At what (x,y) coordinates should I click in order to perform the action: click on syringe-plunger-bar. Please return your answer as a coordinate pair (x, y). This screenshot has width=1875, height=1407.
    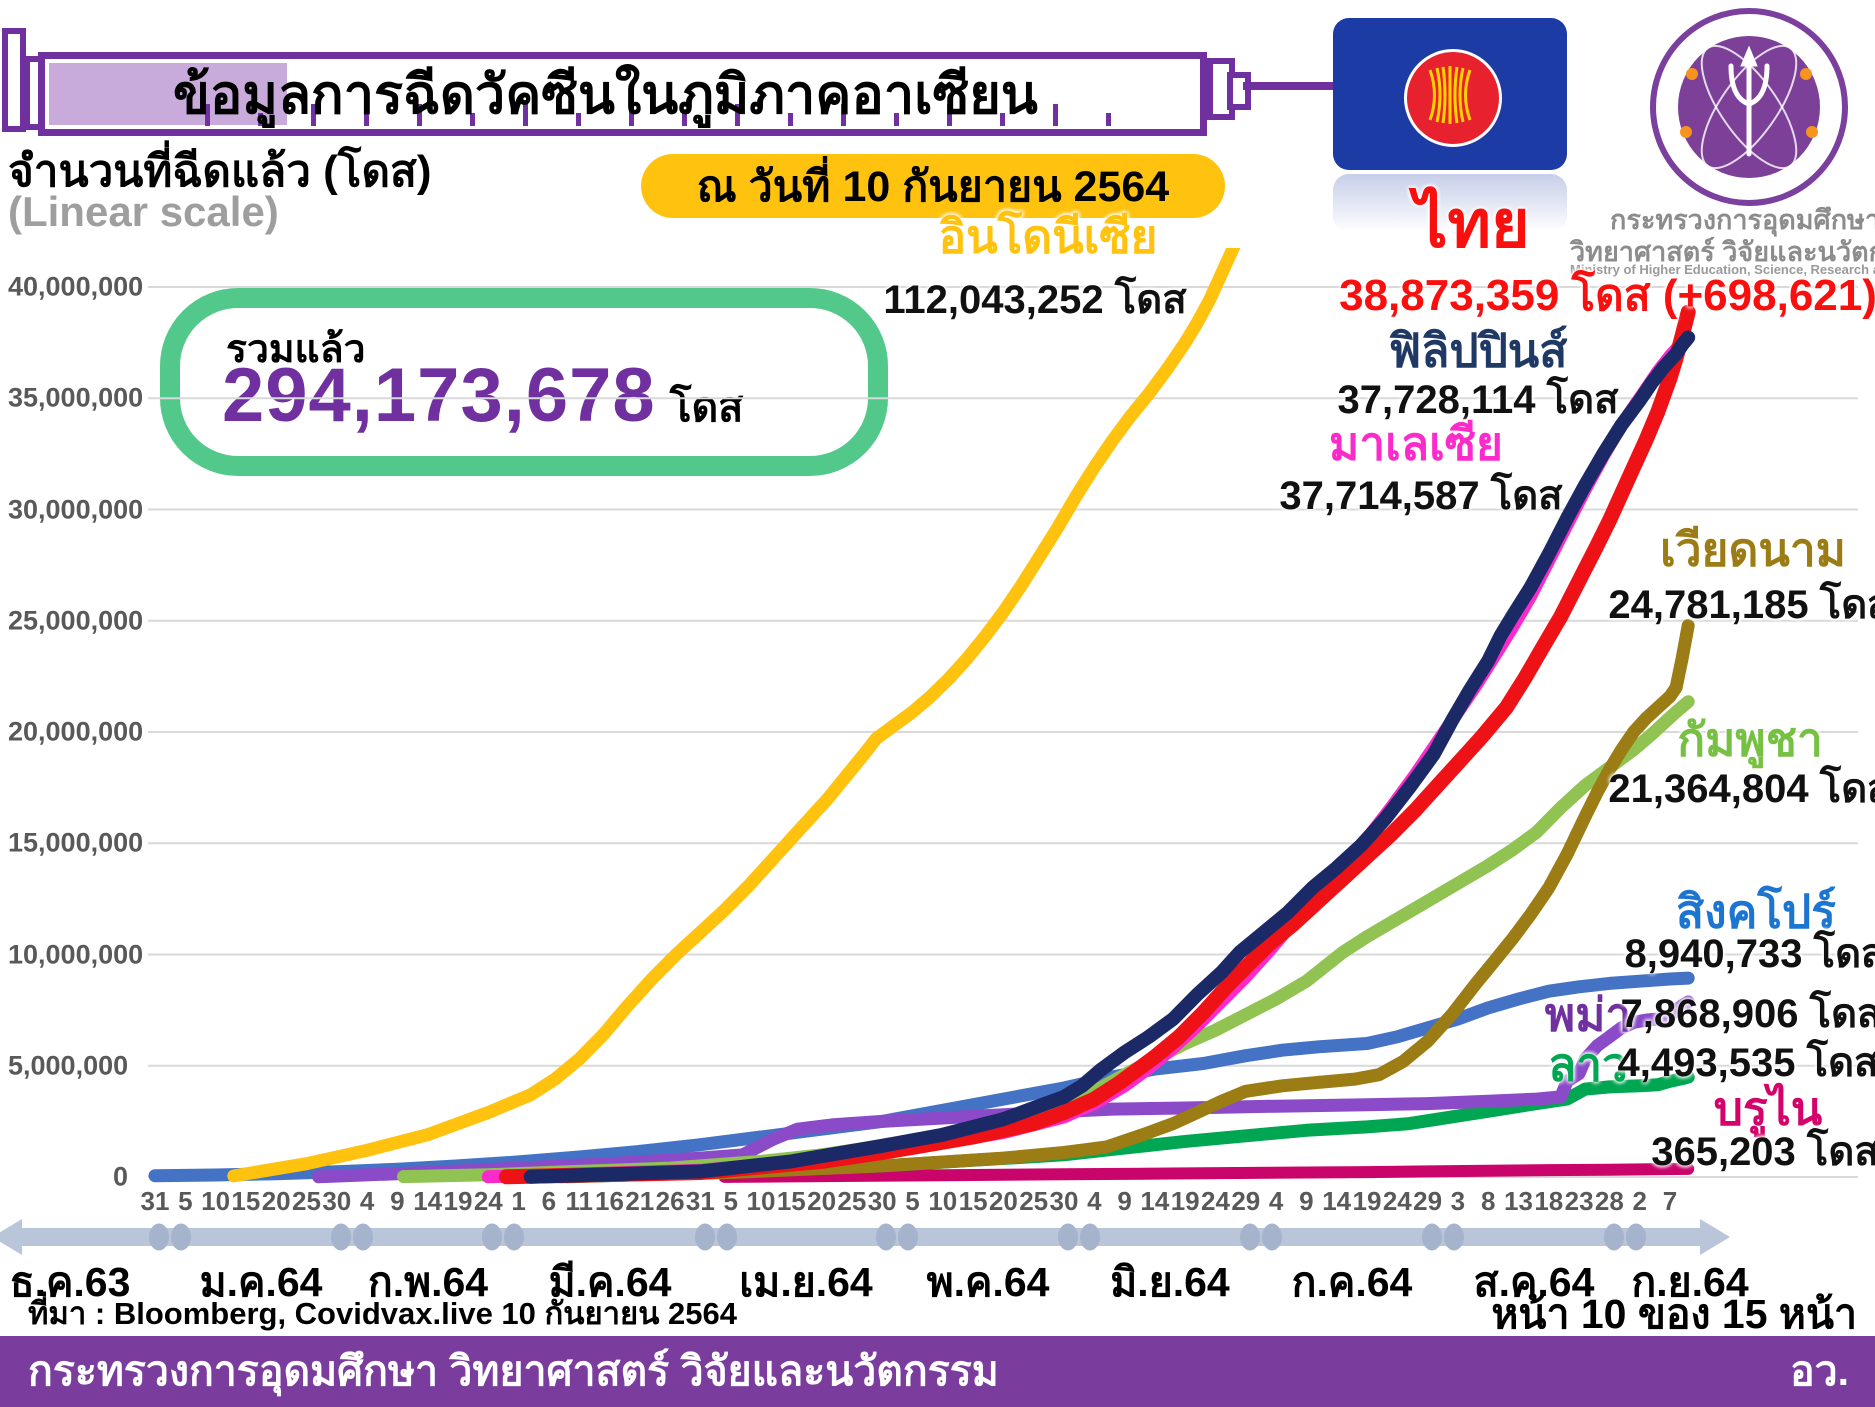
    Looking at the image, I should click on (14, 80).